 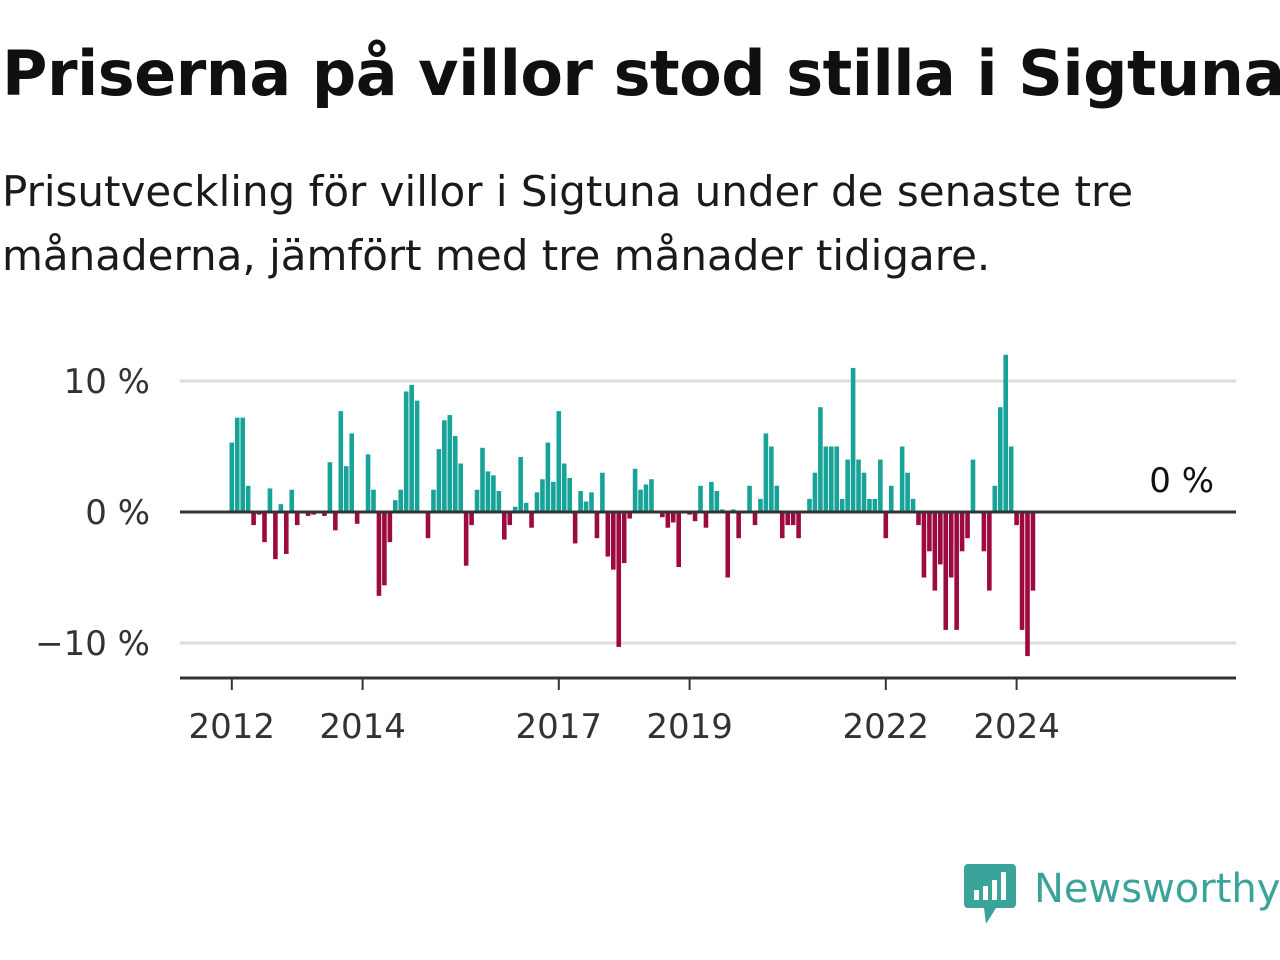 What do you see at coordinates (117, 513) in the screenshot?
I see `y-tick-label: 0 %` at bounding box center [117, 513].